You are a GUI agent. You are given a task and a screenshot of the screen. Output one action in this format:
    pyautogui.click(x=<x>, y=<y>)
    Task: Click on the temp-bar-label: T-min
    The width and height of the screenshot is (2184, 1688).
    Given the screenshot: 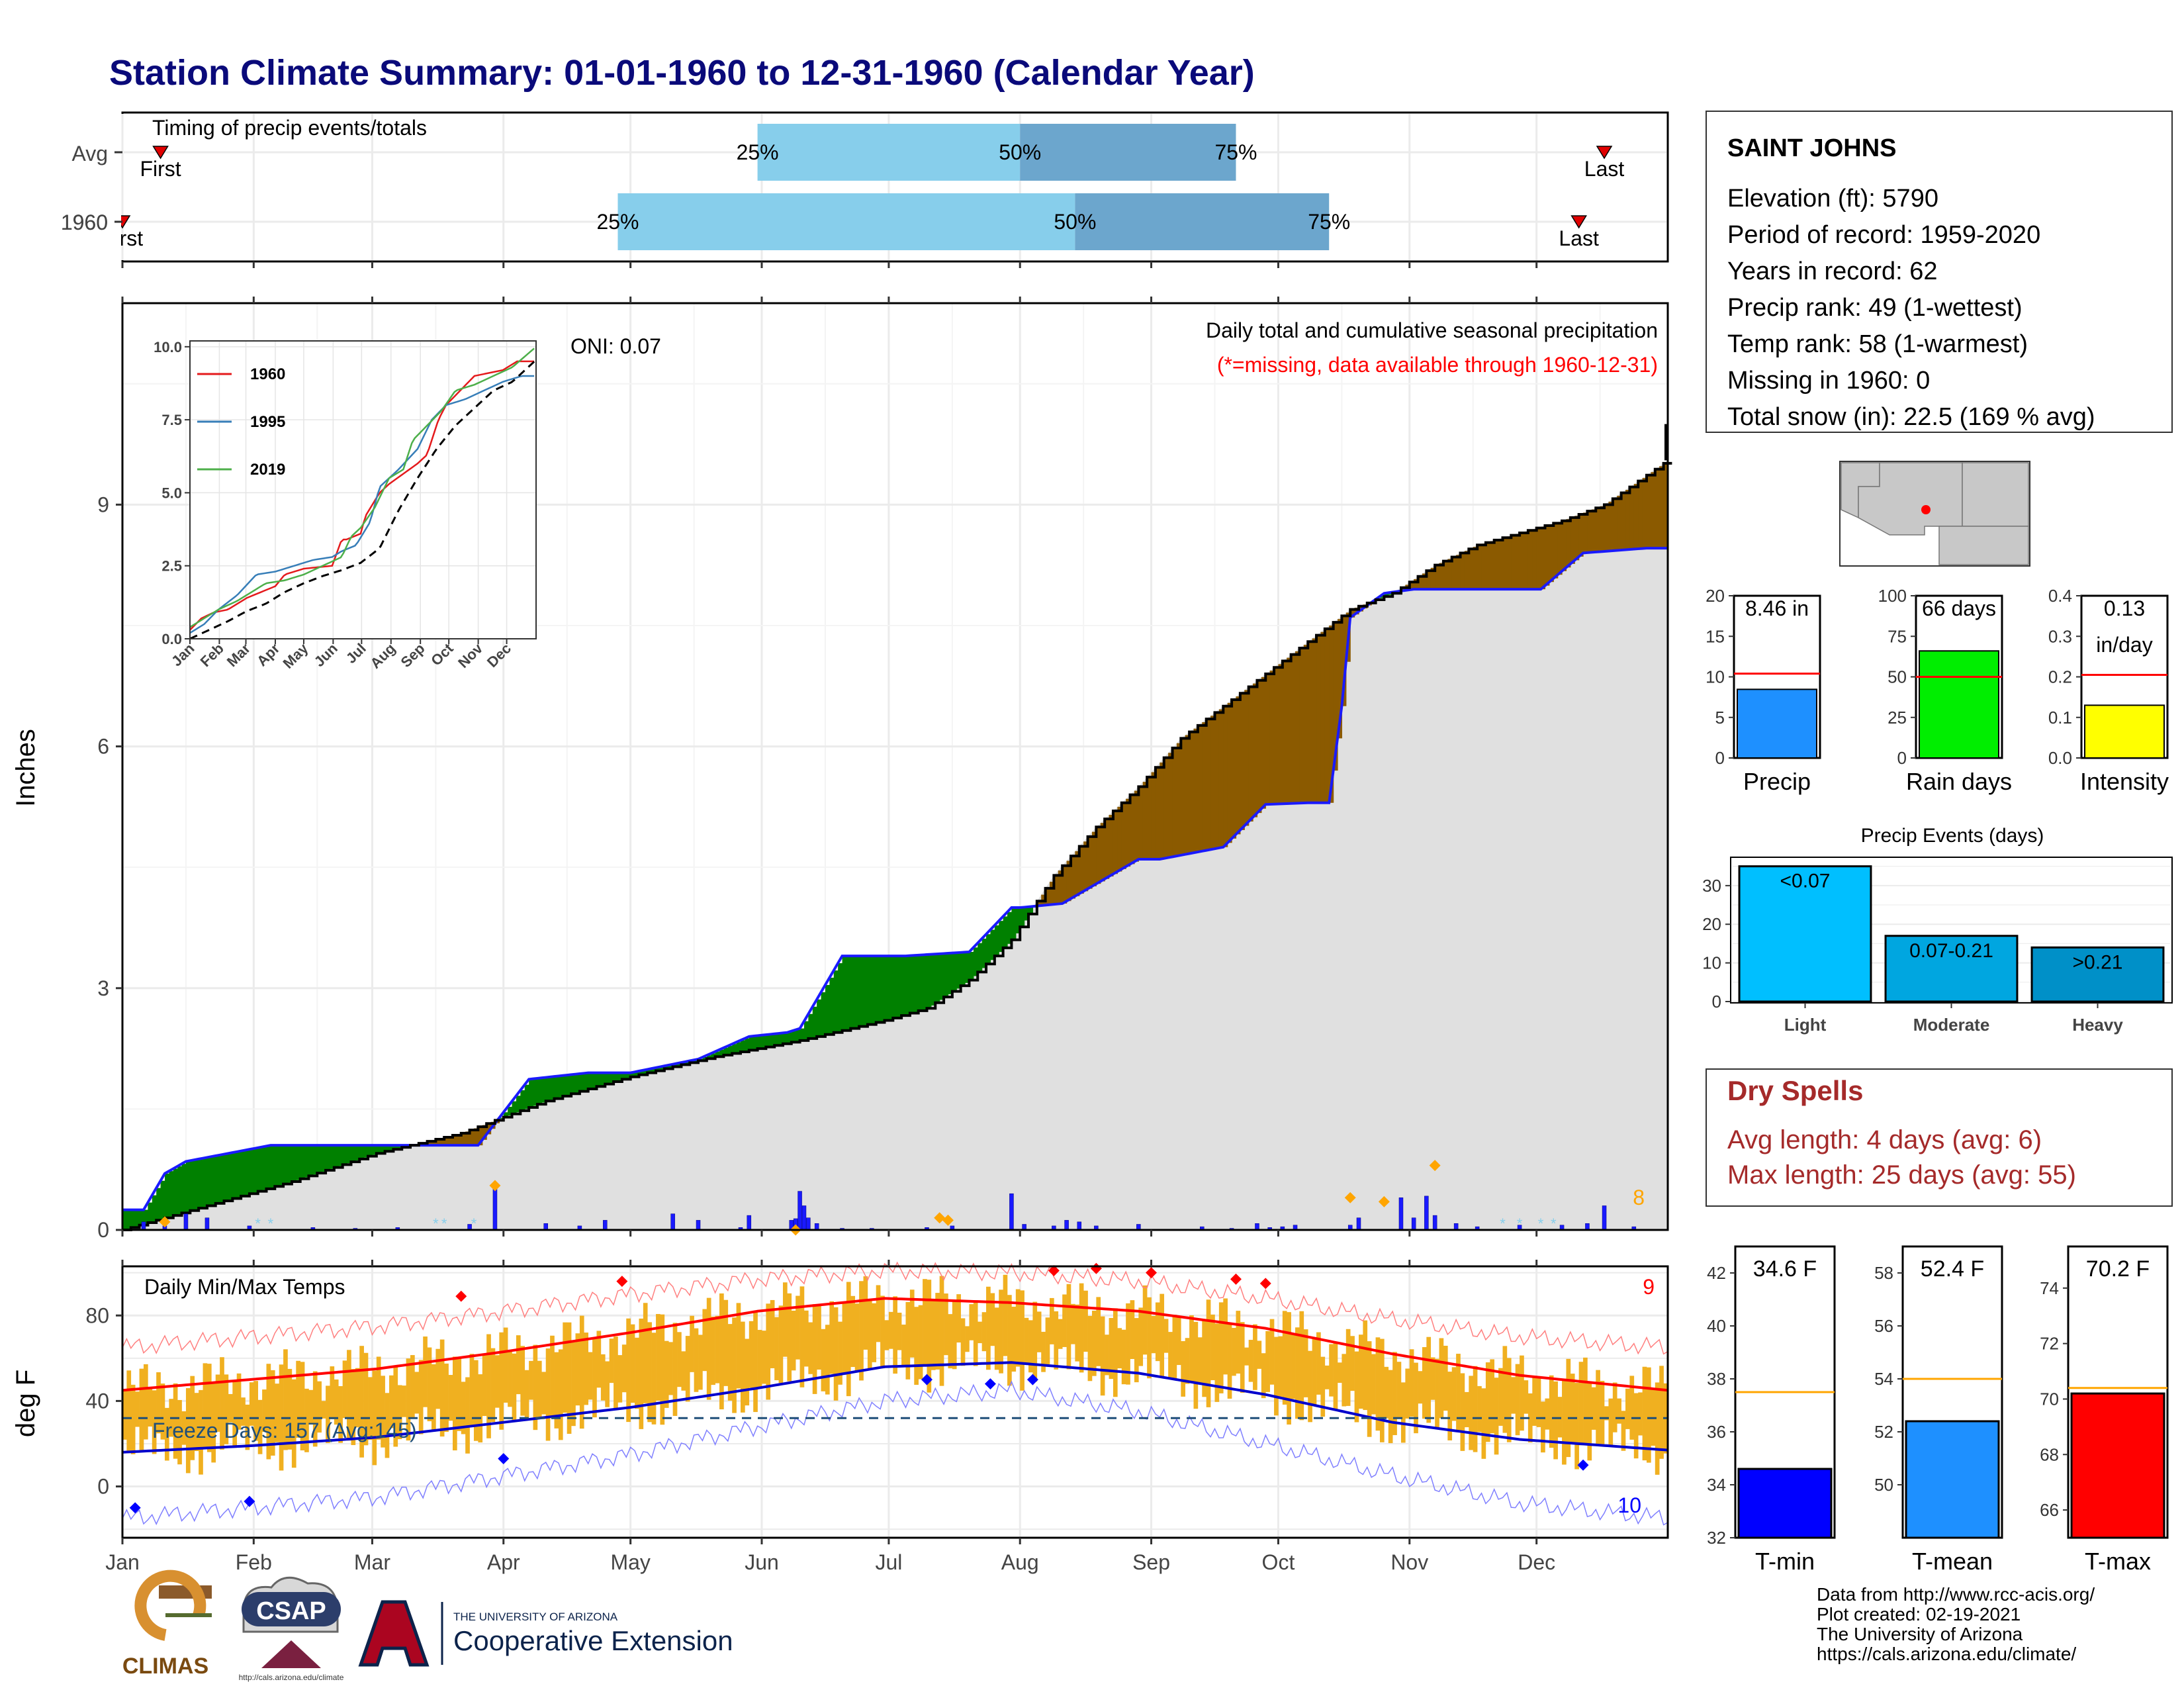 What is the action you would take?
    pyautogui.click(x=1785, y=1561)
    